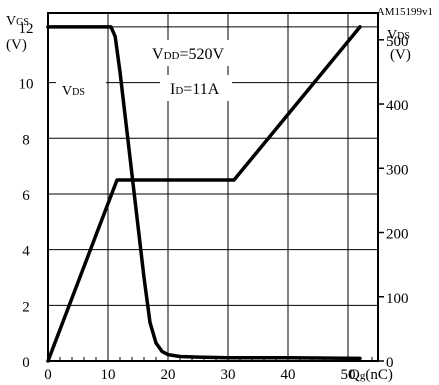 The height and width of the screenshot is (385, 439). What do you see at coordinates (26, 140) in the screenshot?
I see `left-tick-label: 8` at bounding box center [26, 140].